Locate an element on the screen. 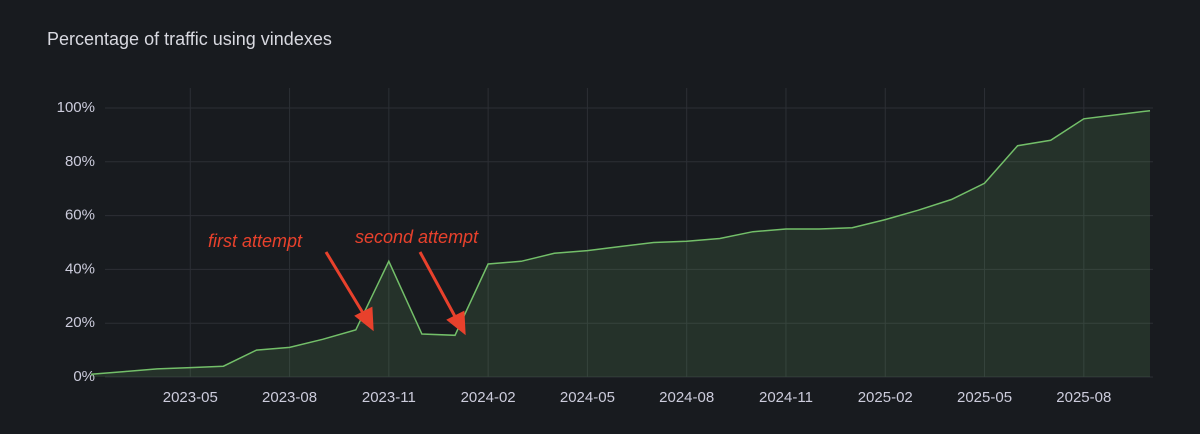  chart-title: Percentage of traffic using vindexes is located at coordinates (189, 39).